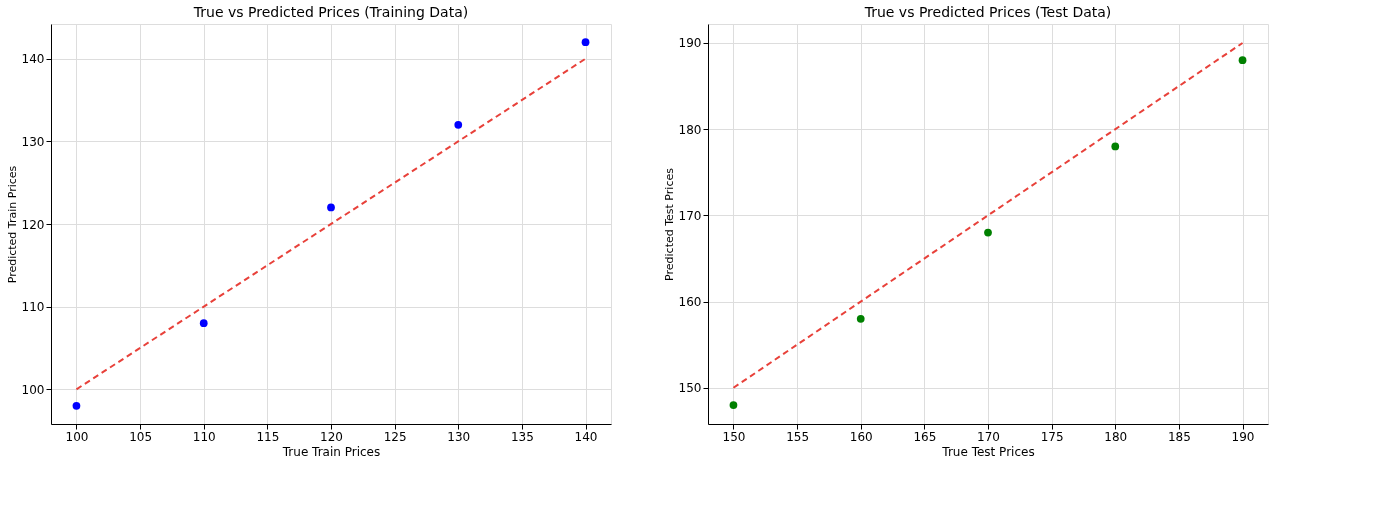 This screenshot has width=1396, height=509. Describe the element at coordinates (141, 436) in the screenshot. I see `x-tick-label: 105` at that location.